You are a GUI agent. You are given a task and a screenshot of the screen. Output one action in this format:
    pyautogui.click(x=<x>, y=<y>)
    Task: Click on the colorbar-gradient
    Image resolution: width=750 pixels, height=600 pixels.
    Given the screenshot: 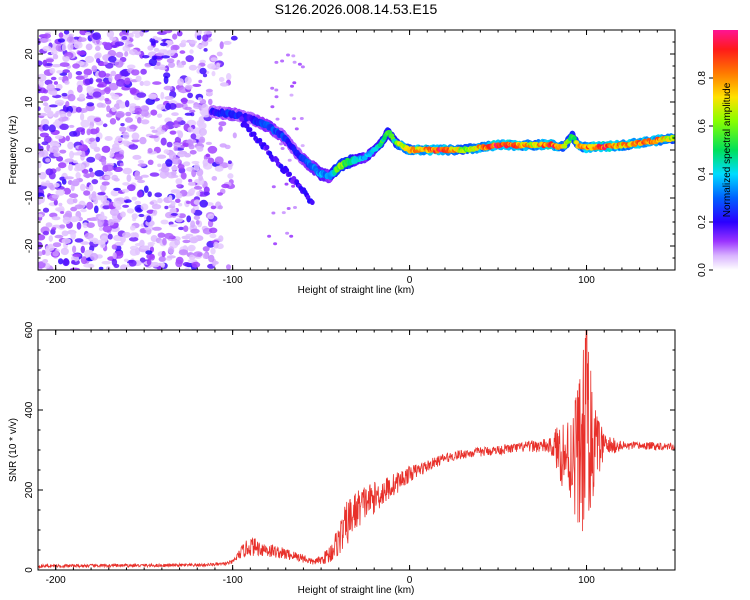 What is the action you would take?
    pyautogui.click(x=725, y=150)
    